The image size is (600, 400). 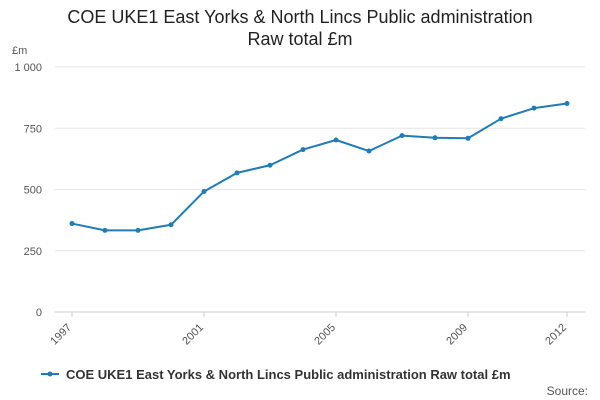 I want to click on x-tick-label: 2001, so click(x=193, y=335).